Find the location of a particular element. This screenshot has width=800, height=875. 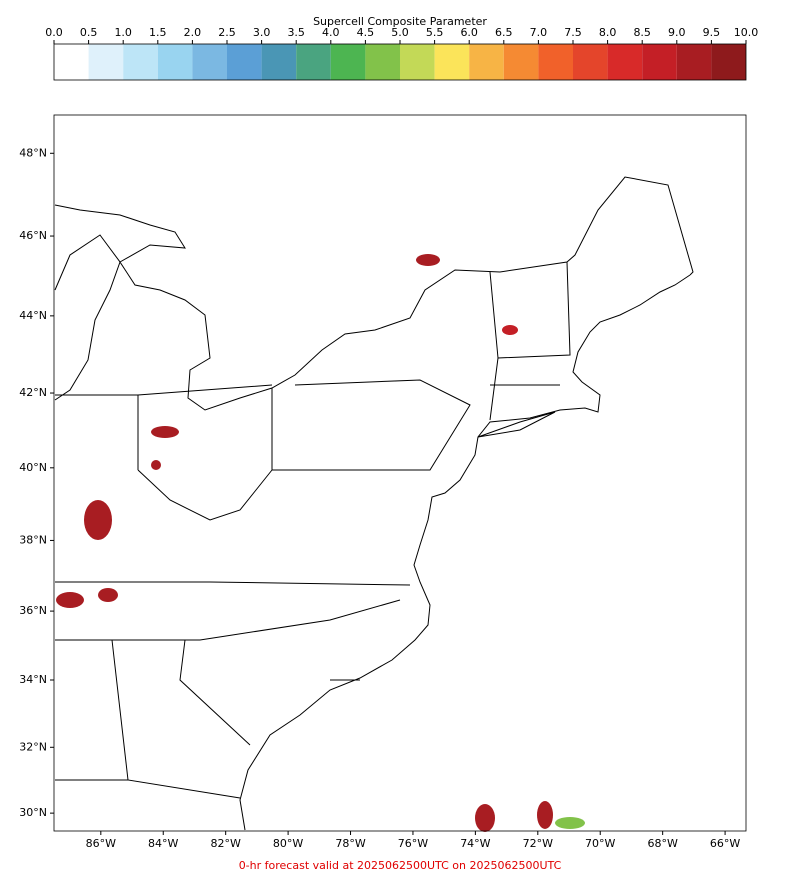

colorbar-tick-label: 3.5 is located at coordinates (296, 32).